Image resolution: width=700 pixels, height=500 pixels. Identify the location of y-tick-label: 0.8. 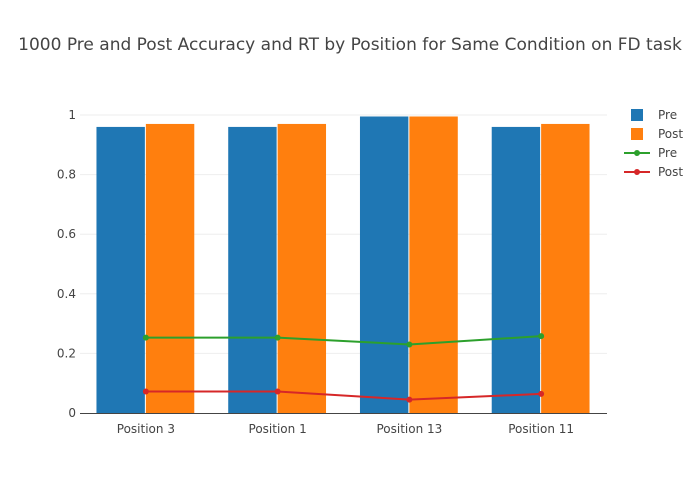
(66, 175).